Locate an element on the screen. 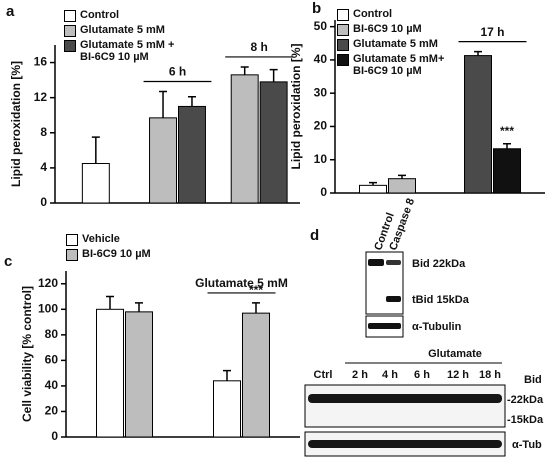  treatment-label: Glutamate is located at coordinates (455, 354).